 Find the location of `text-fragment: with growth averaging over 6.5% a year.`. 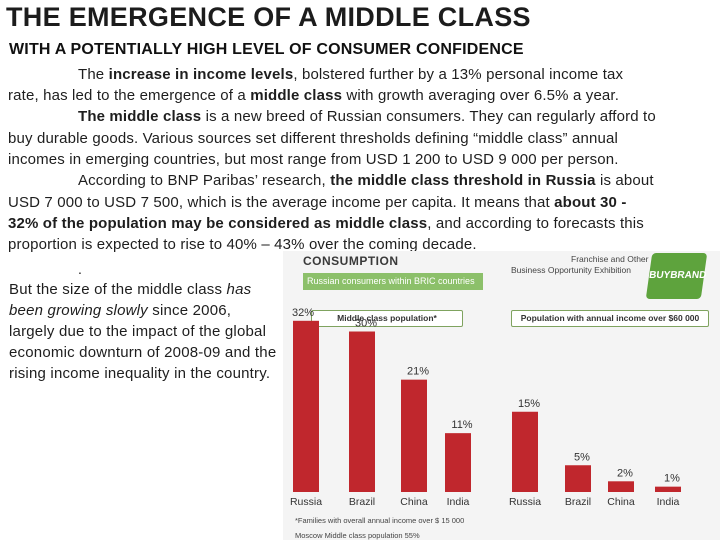

text-fragment: with growth averaging over 6.5% a year. is located at coordinates (481, 95).